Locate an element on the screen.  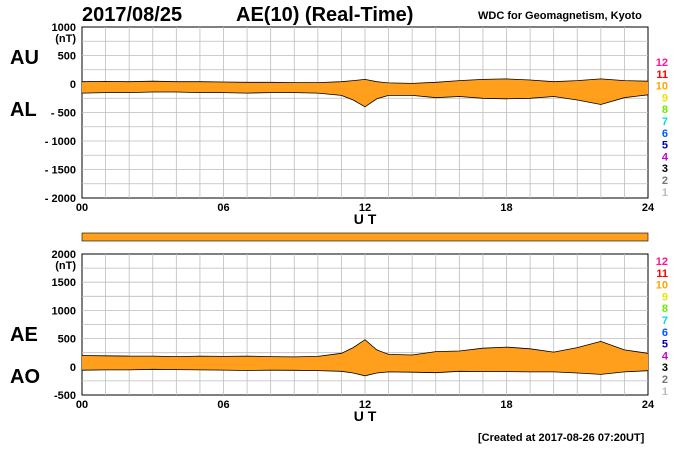
y-tick-label: 1500 is located at coordinates (64, 283).